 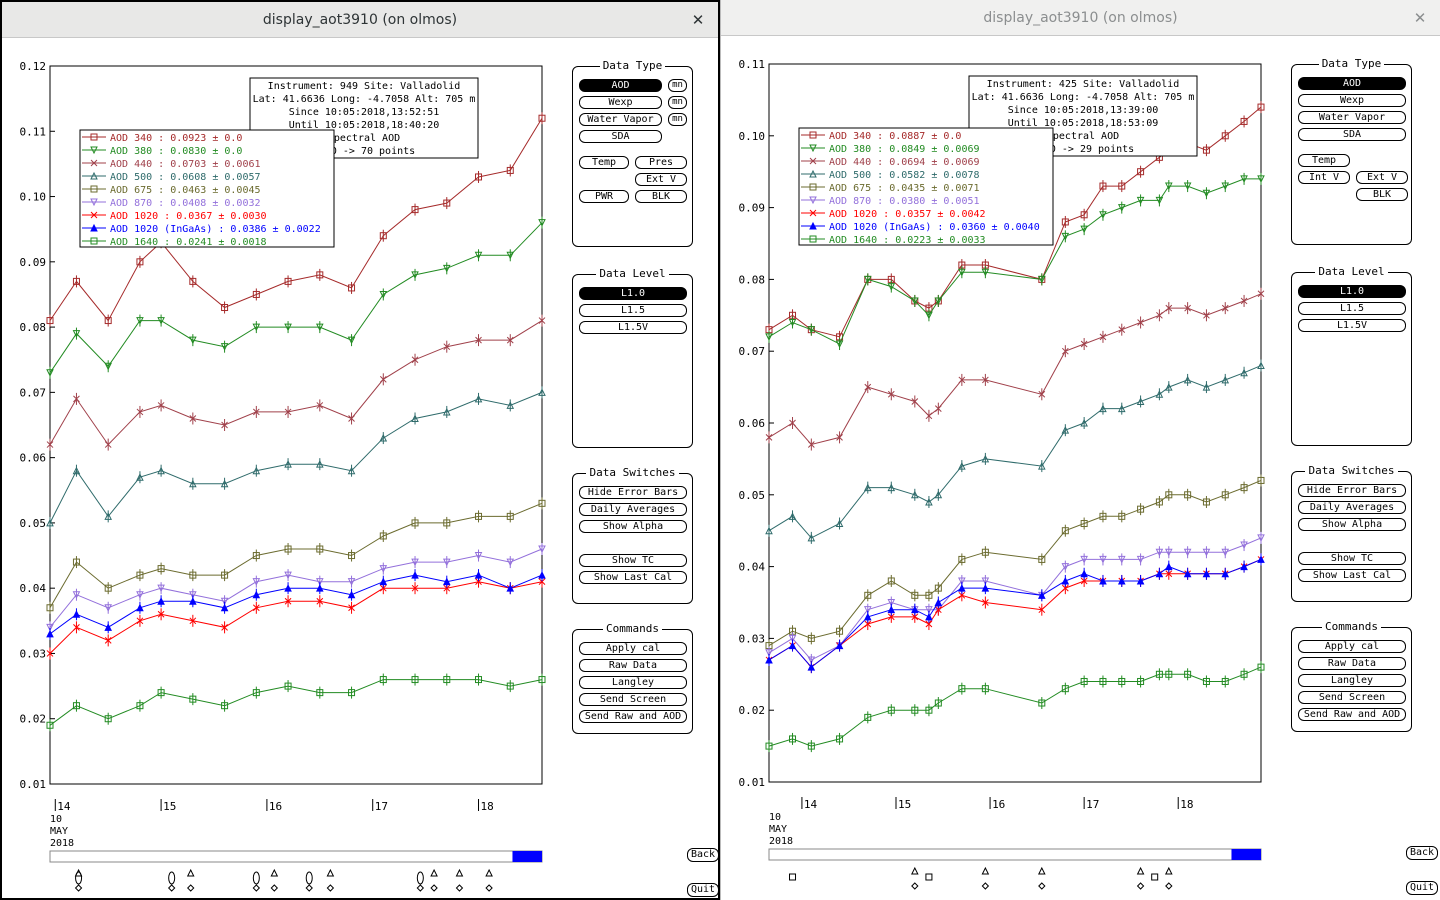 What do you see at coordinates (381, 806) in the screenshot?
I see `x-tick-label: 17` at bounding box center [381, 806].